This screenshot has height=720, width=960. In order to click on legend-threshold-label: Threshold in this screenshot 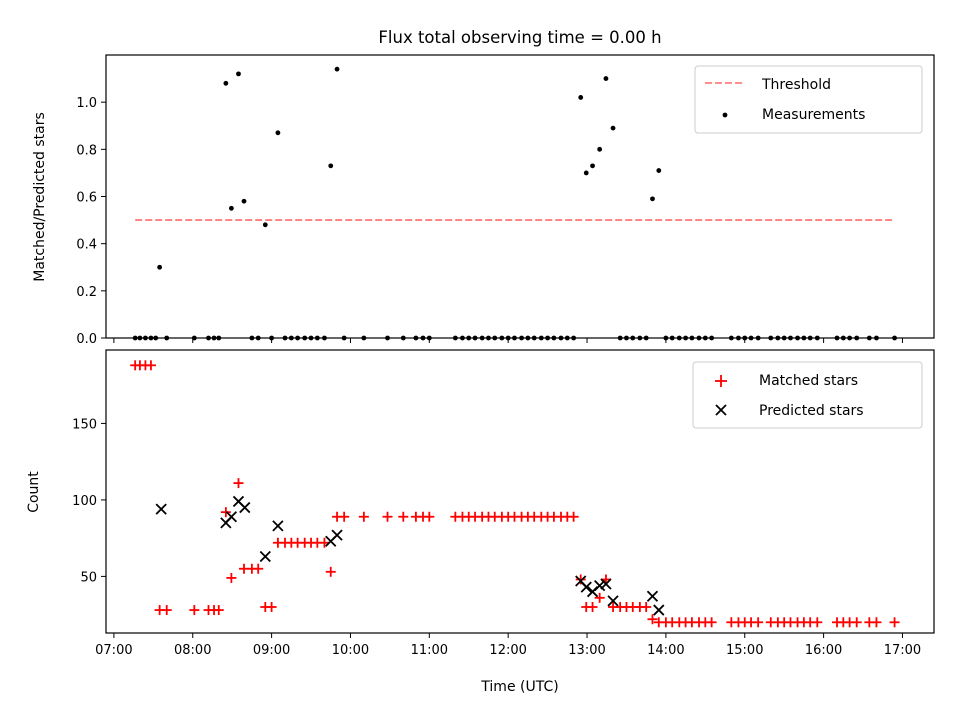, I will do `click(796, 85)`.